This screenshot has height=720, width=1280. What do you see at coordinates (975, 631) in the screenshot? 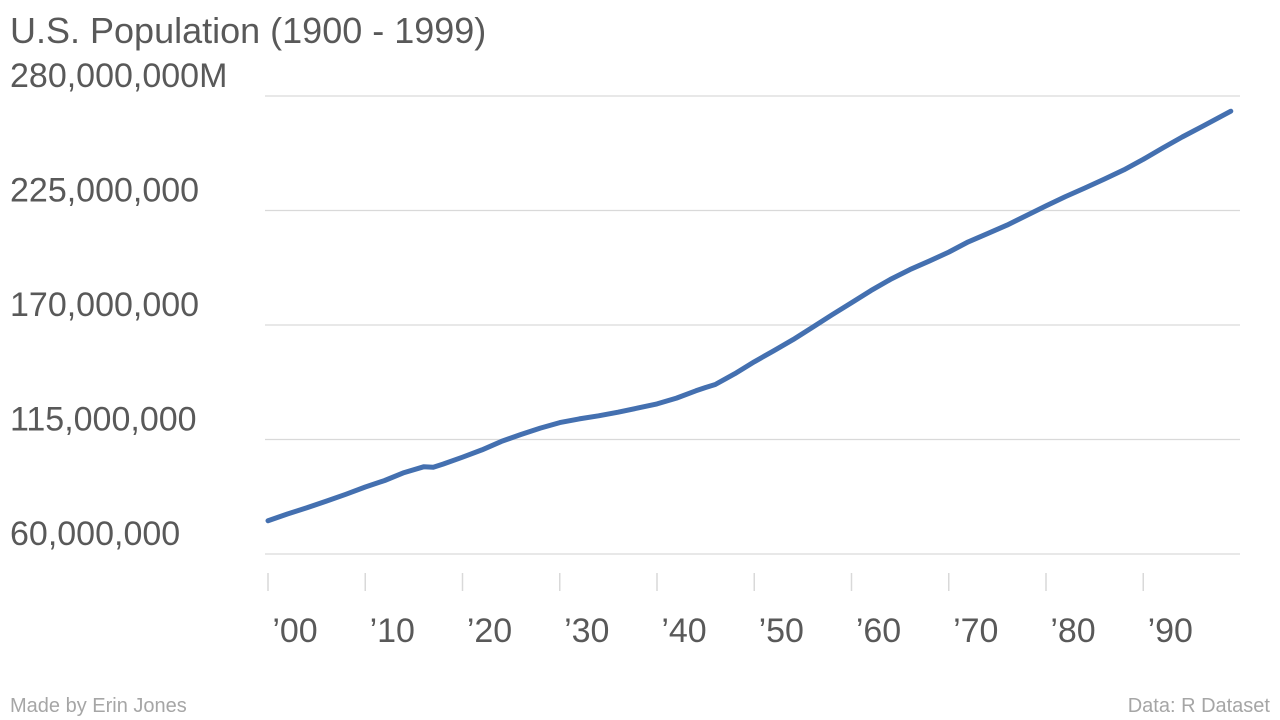
I see `x-tick-label: ’70` at bounding box center [975, 631].